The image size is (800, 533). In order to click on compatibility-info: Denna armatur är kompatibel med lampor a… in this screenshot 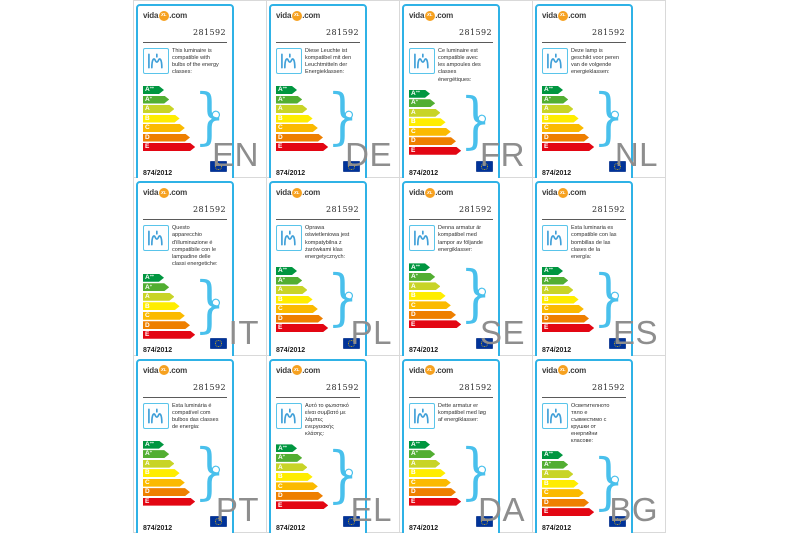, I will do `click(451, 241)`.